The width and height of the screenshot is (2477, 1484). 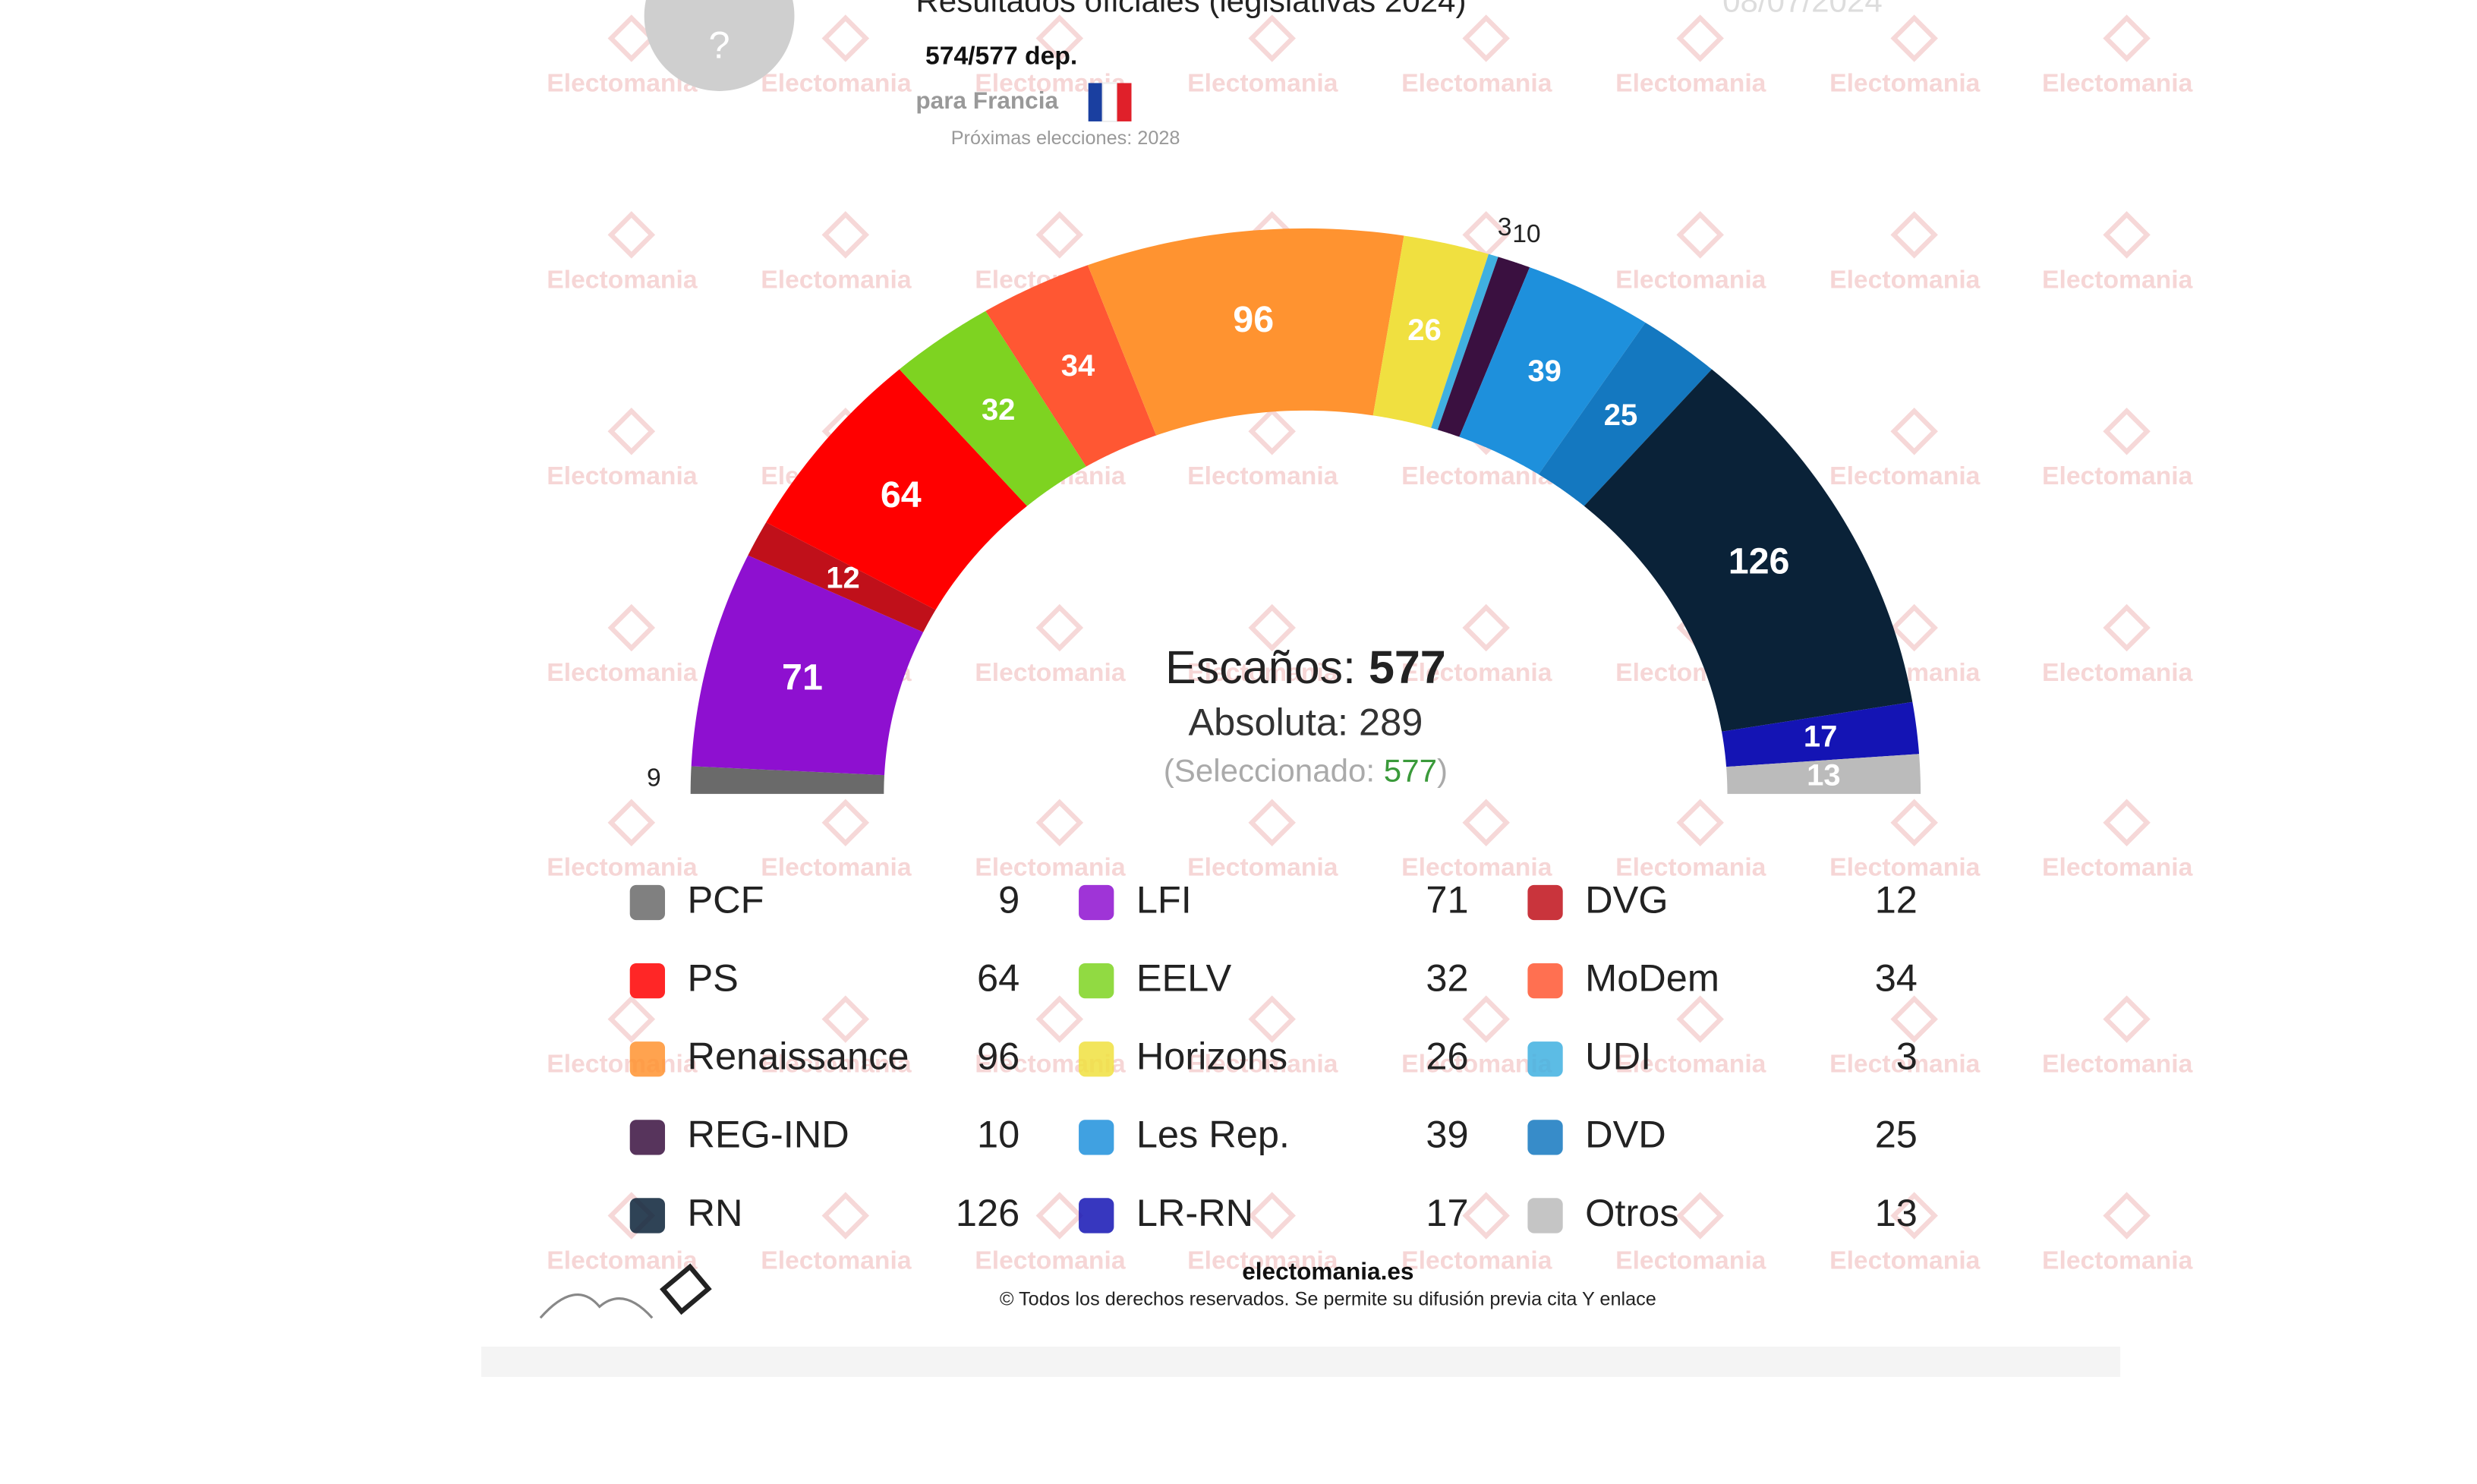 What do you see at coordinates (1269, 771) in the screenshot?
I see `selected-label: (Seleccionado:` at bounding box center [1269, 771].